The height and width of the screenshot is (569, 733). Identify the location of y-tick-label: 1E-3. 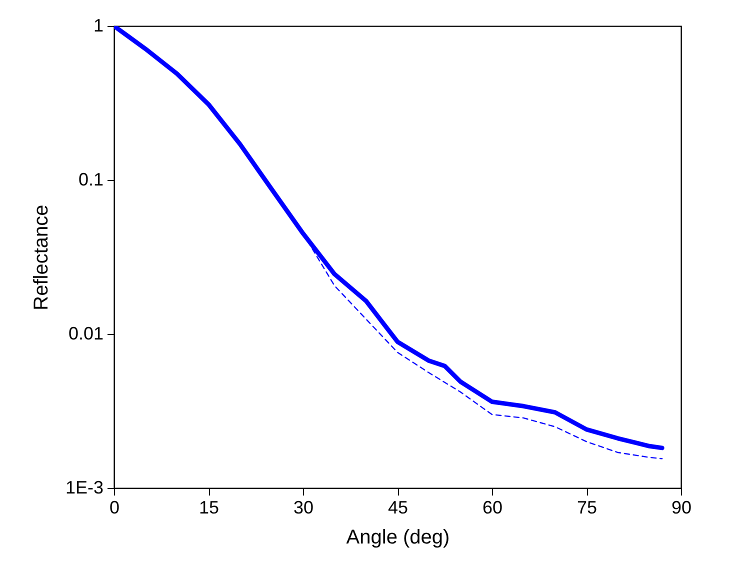
(84, 488).